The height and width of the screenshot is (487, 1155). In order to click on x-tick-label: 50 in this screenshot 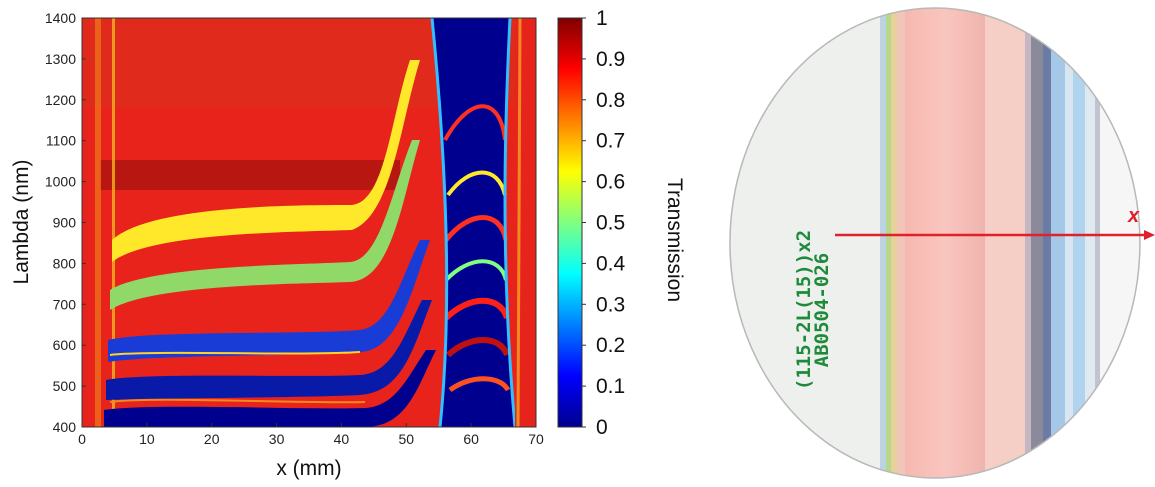, I will do `click(406, 439)`.